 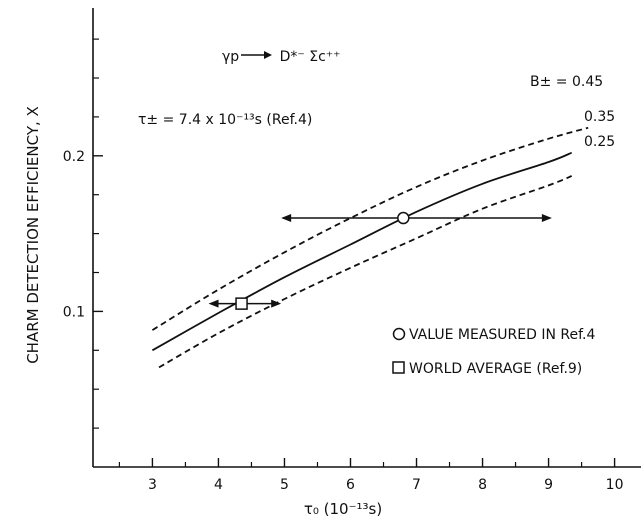 What do you see at coordinates (310, 57) in the screenshot?
I see `reaction-products: D*⁻ Σc⁺⁺` at bounding box center [310, 57].